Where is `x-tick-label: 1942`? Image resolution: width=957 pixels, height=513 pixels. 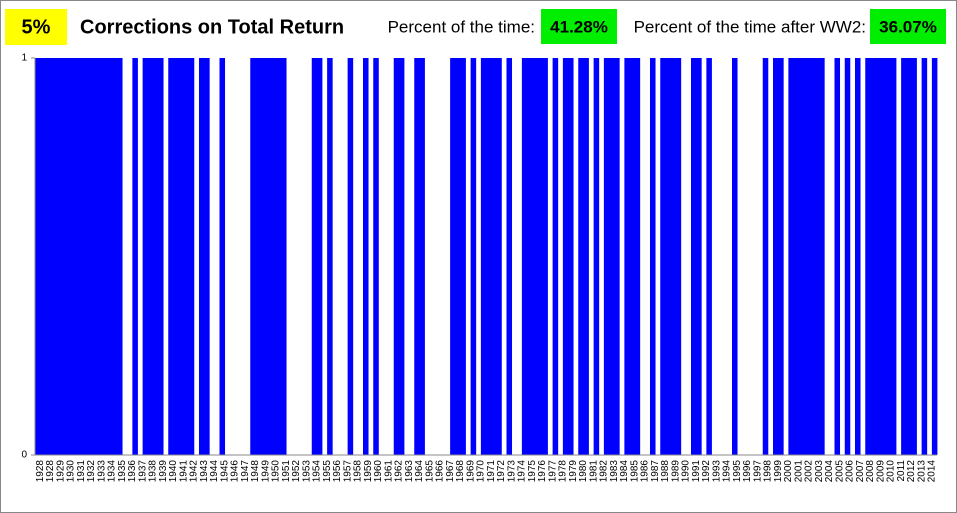 x-tick-label: 1942 is located at coordinates (194, 471).